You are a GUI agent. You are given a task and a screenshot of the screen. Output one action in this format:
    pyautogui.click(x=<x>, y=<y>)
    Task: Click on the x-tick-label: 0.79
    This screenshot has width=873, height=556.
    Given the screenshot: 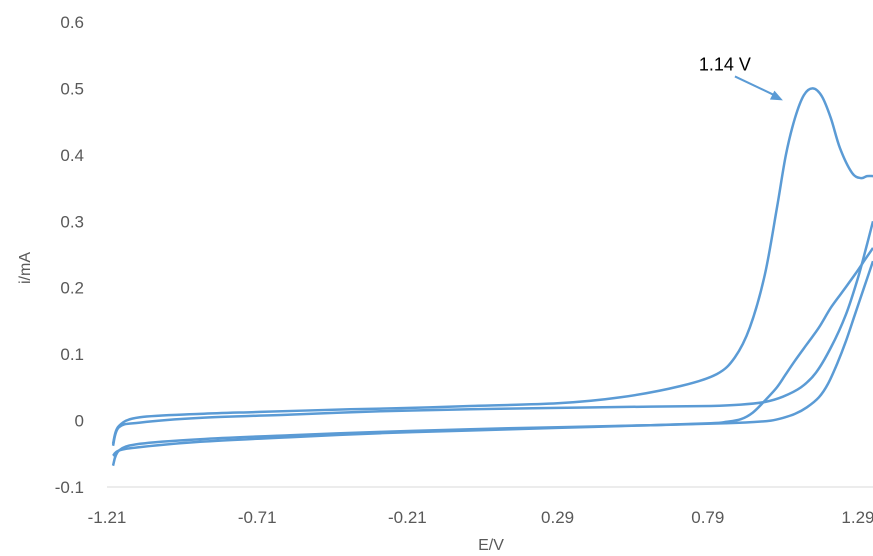 What is the action you would take?
    pyautogui.click(x=707, y=517)
    